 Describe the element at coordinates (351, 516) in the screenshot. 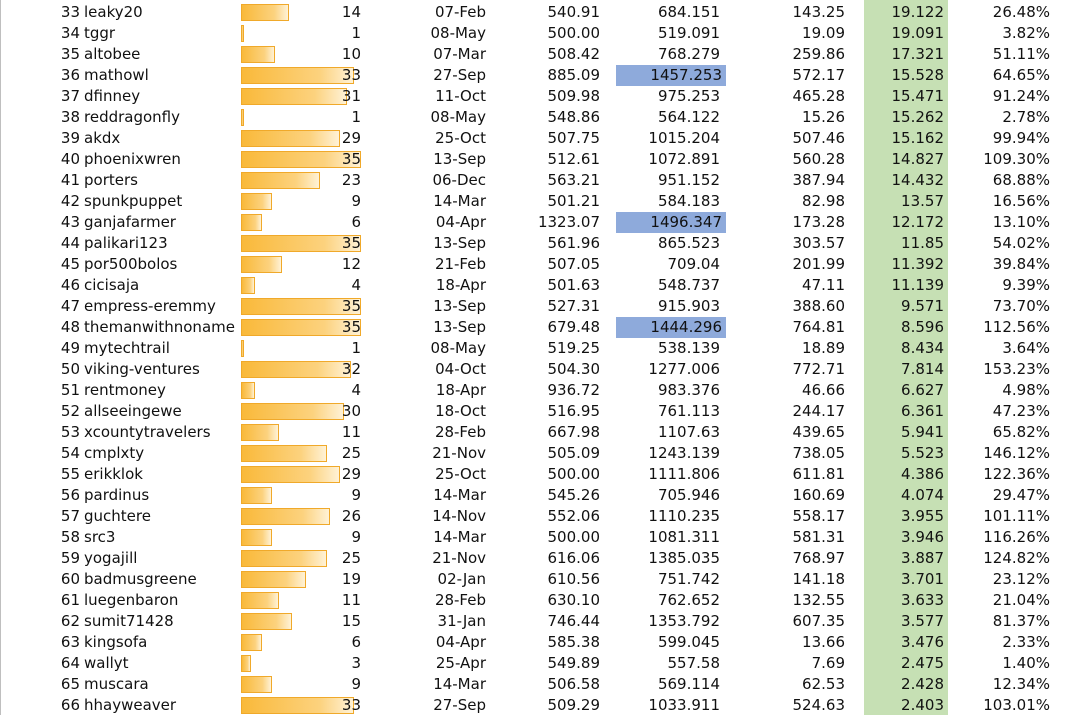

I see `count-cell: 26` at that location.